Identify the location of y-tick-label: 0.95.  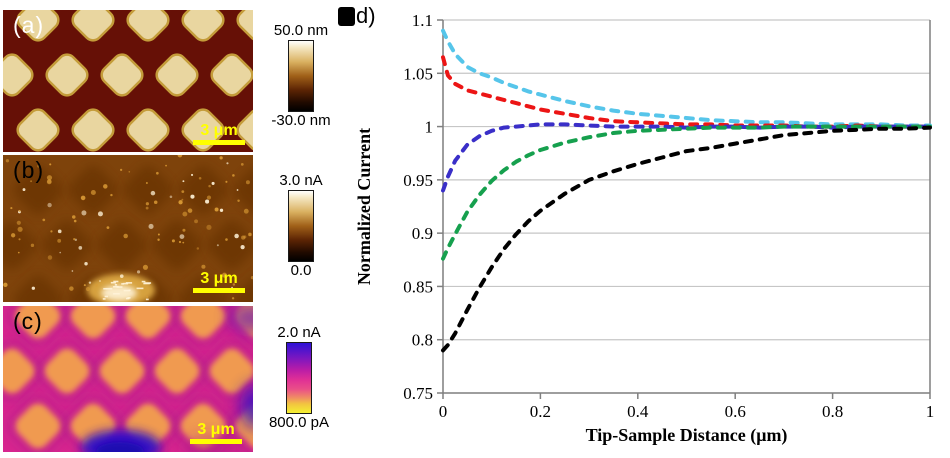
(418, 180).